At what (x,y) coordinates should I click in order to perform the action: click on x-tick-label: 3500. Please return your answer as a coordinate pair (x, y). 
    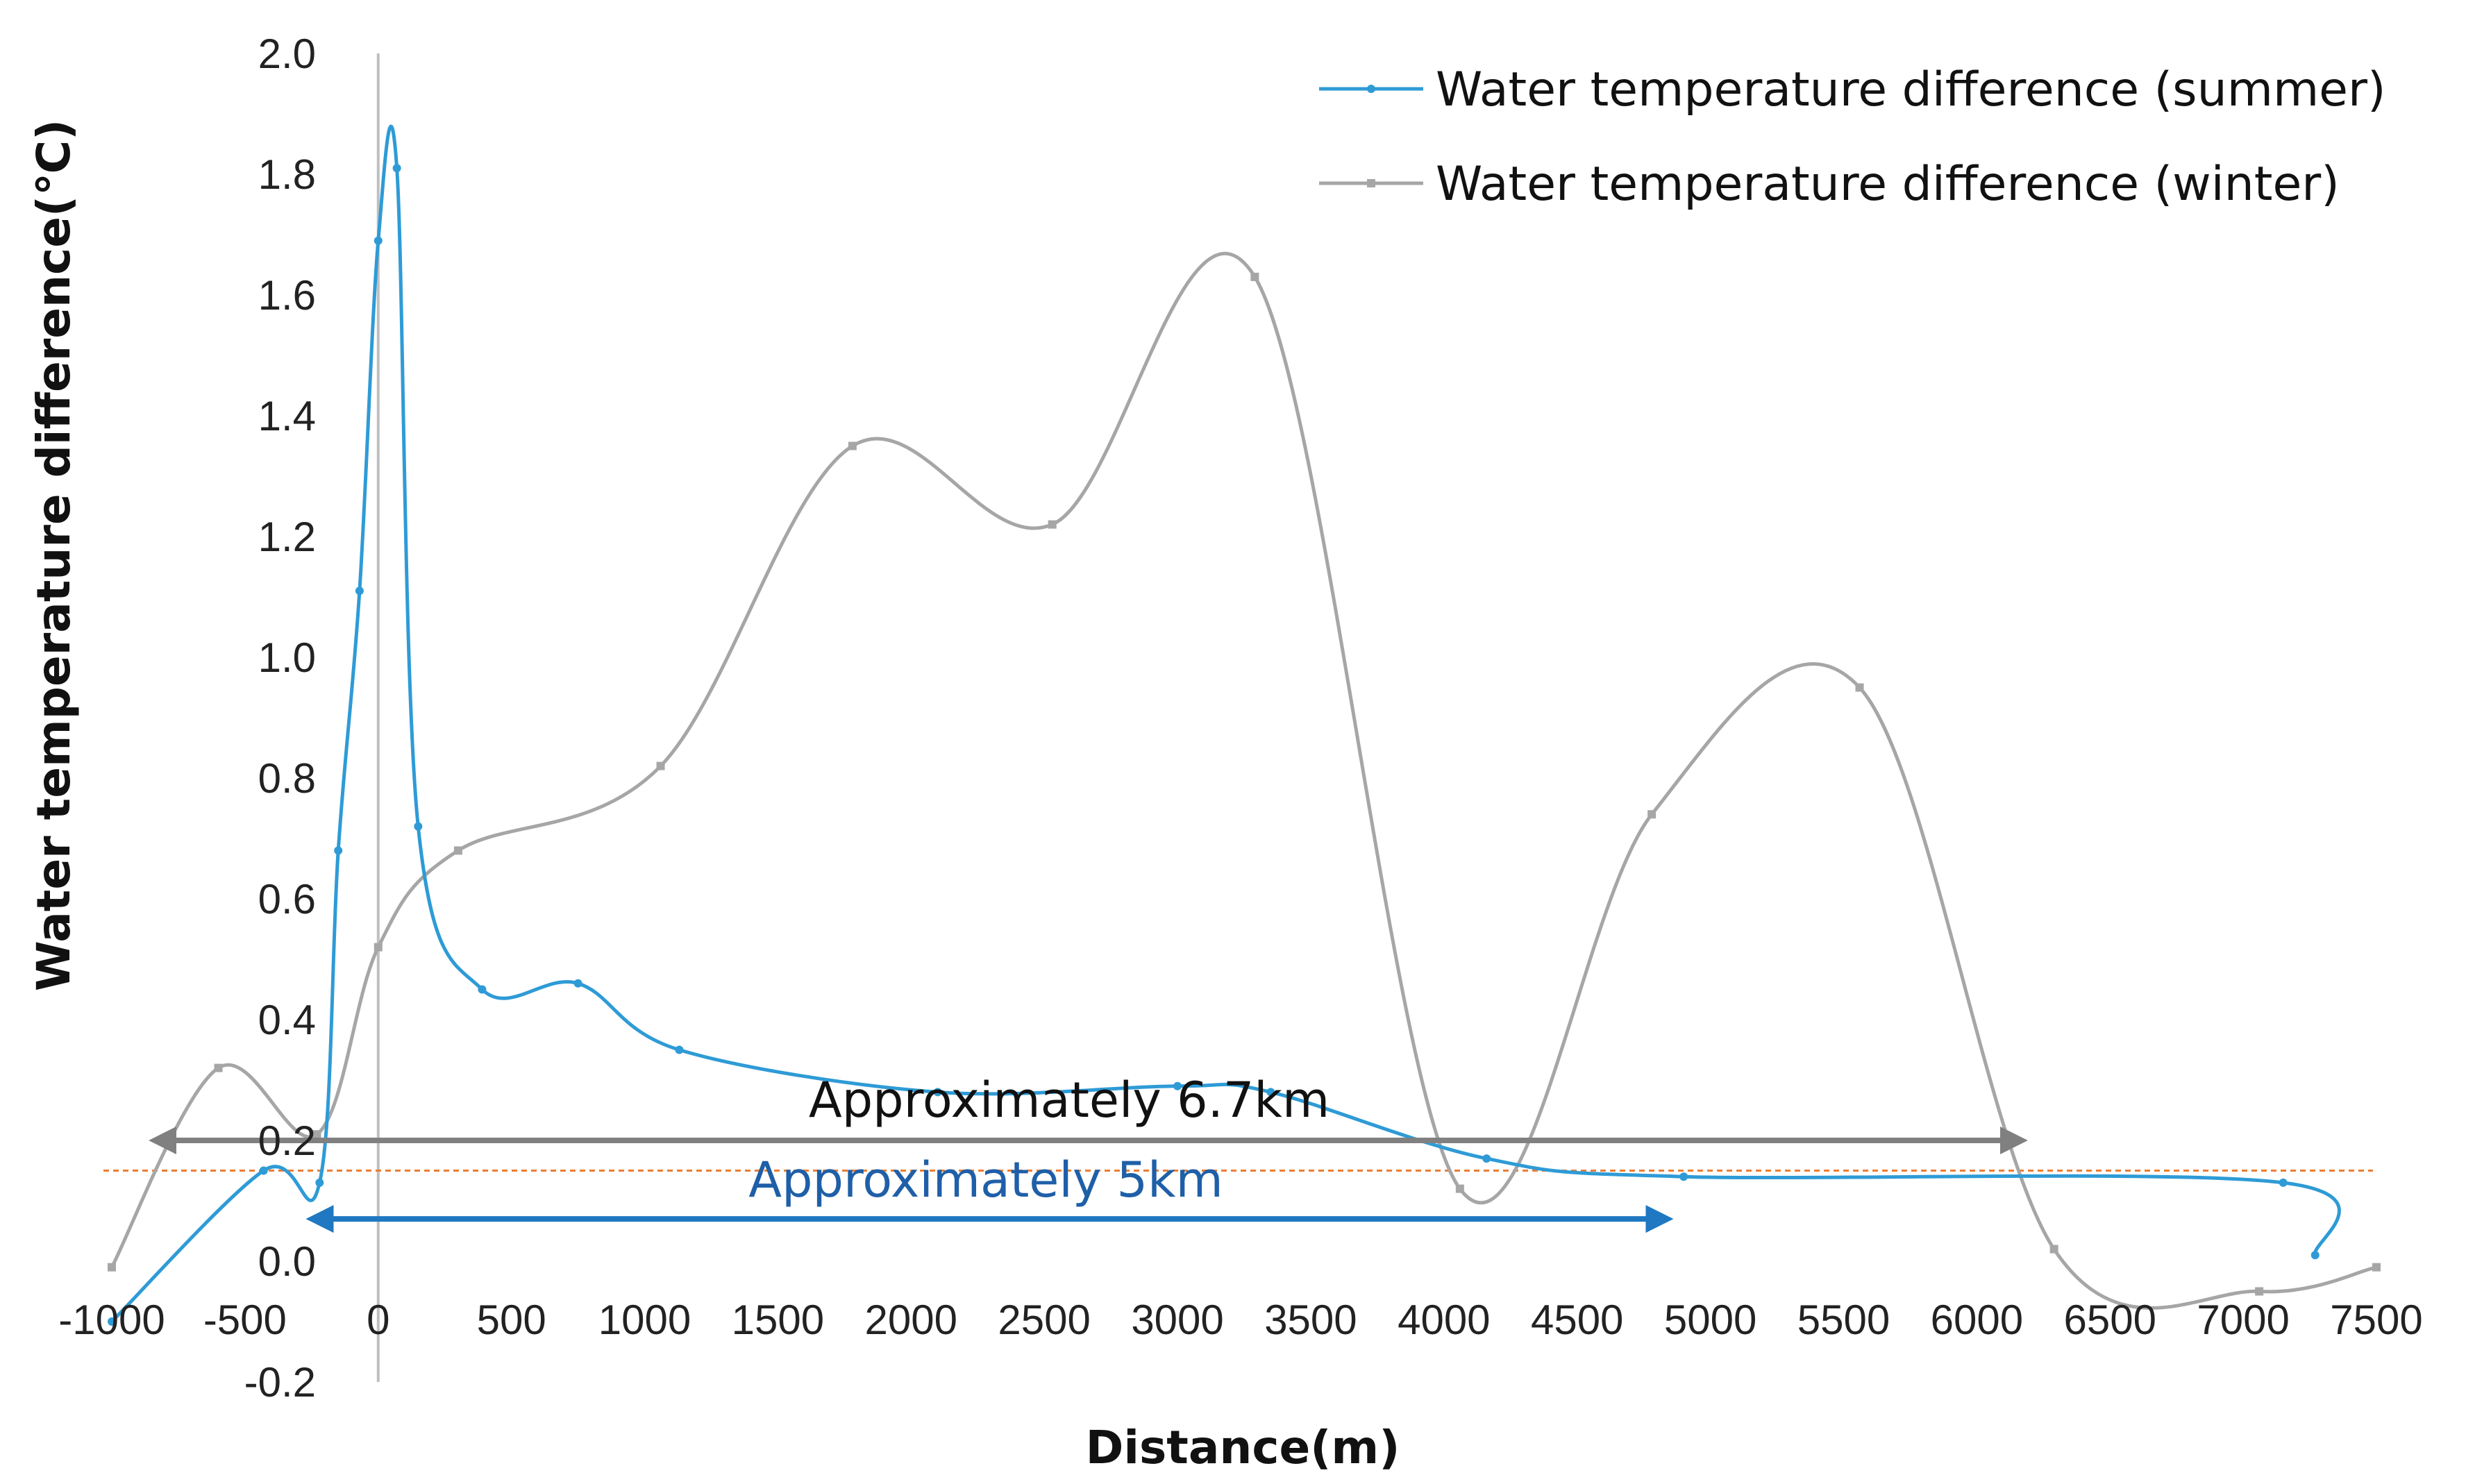
    Looking at the image, I should click on (1310, 1320).